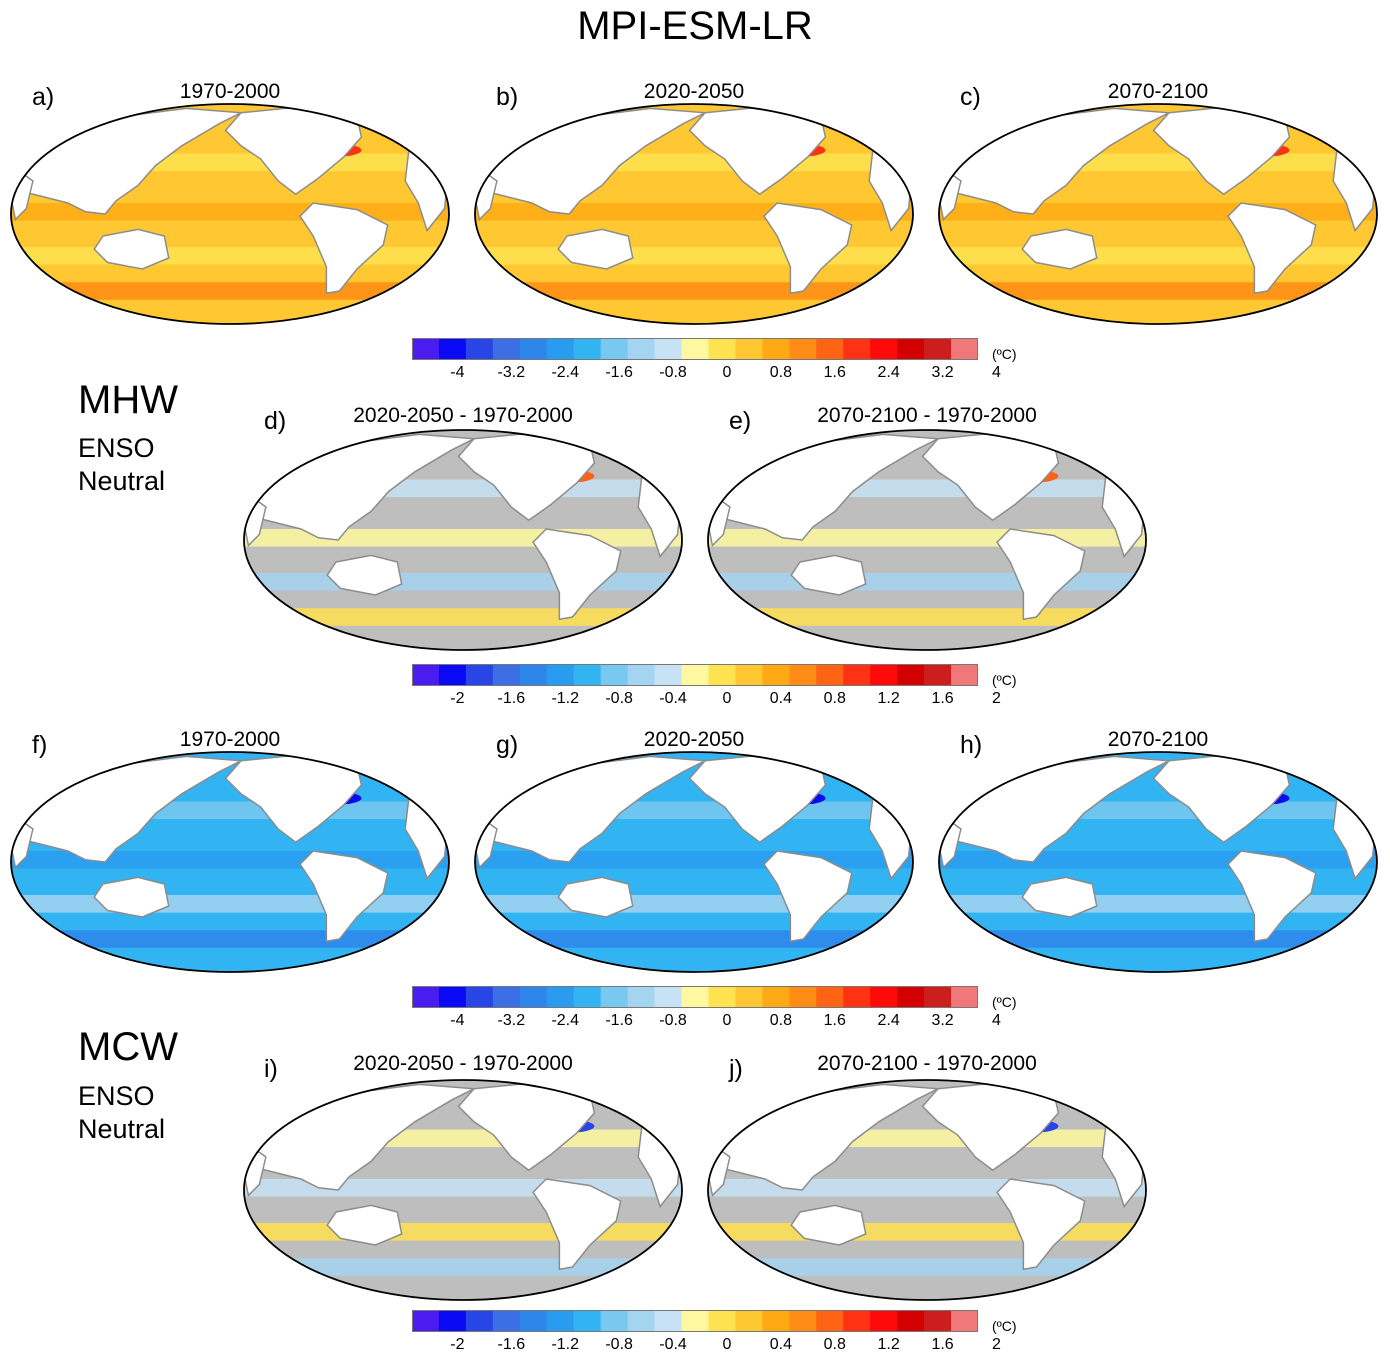  I want to click on colorbar-tick-label: -2.4, so click(565, 372).